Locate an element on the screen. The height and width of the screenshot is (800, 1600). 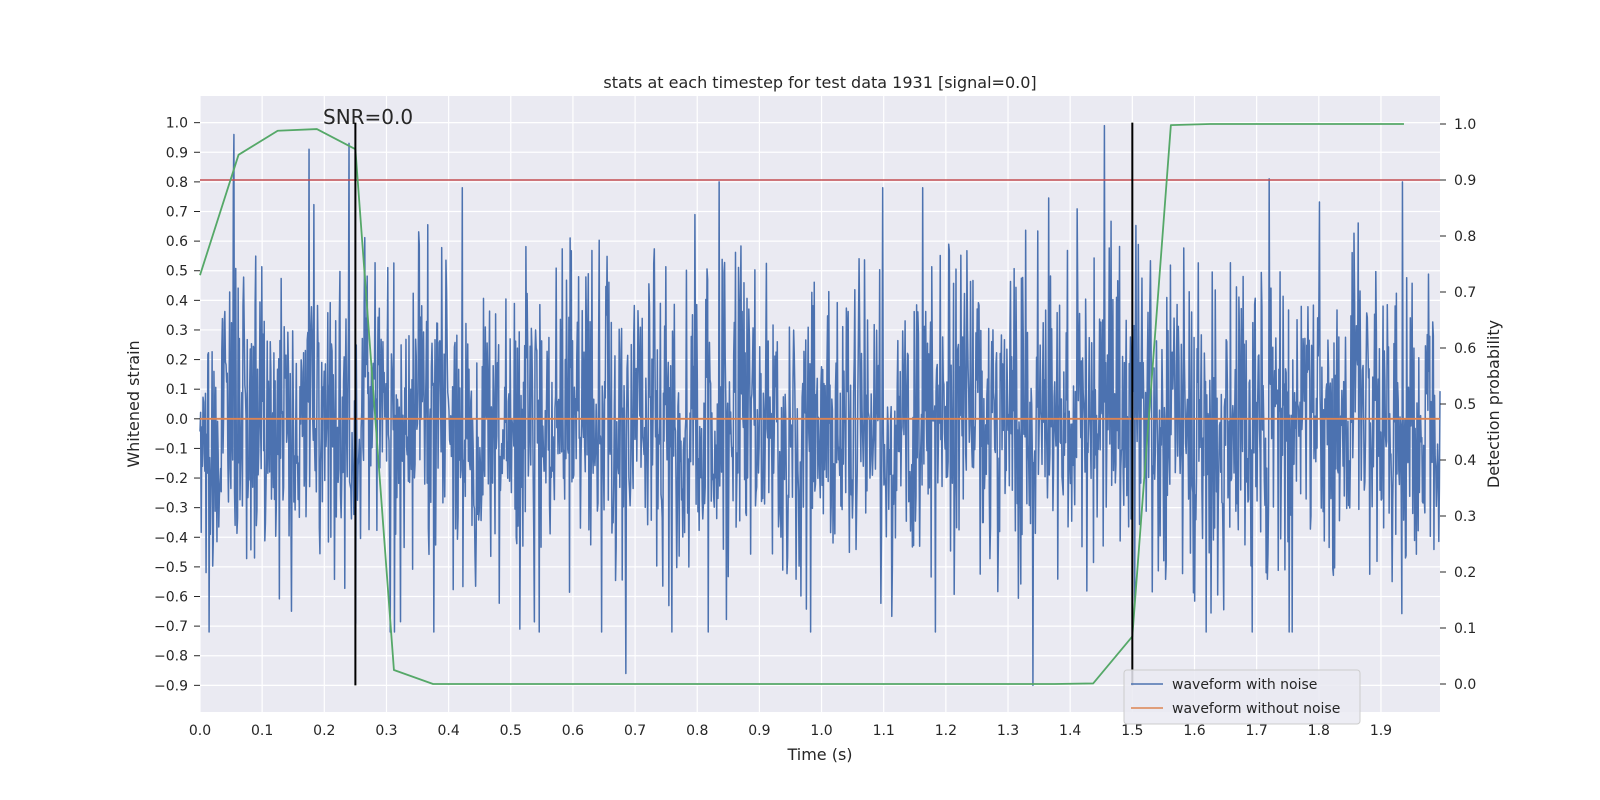
y2-tick-label: 0.9 is located at coordinates (1465, 181).